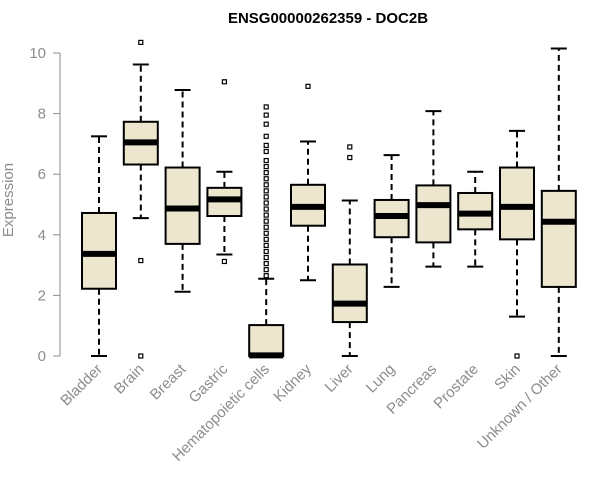 The image size is (600, 500). What do you see at coordinates (37, 53) in the screenshot?
I see `y-tick-label: 10` at bounding box center [37, 53].